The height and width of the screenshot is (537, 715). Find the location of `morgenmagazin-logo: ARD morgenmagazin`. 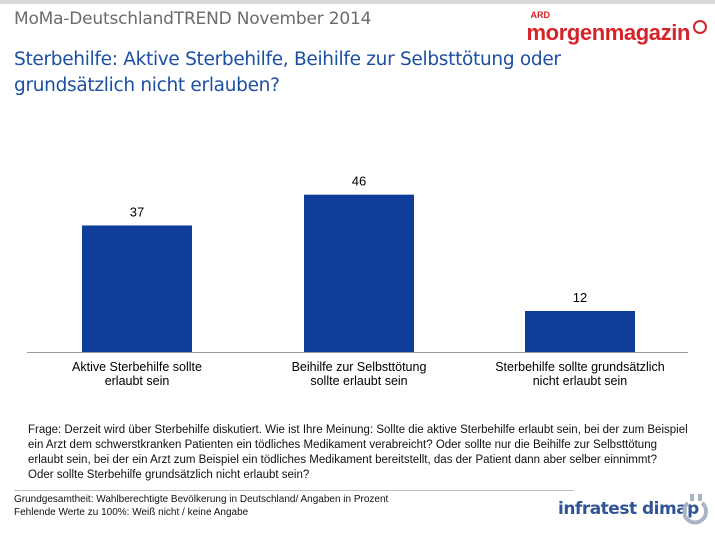

morgenmagazin-logo: ARD morgenmagazin is located at coordinates (616, 27).